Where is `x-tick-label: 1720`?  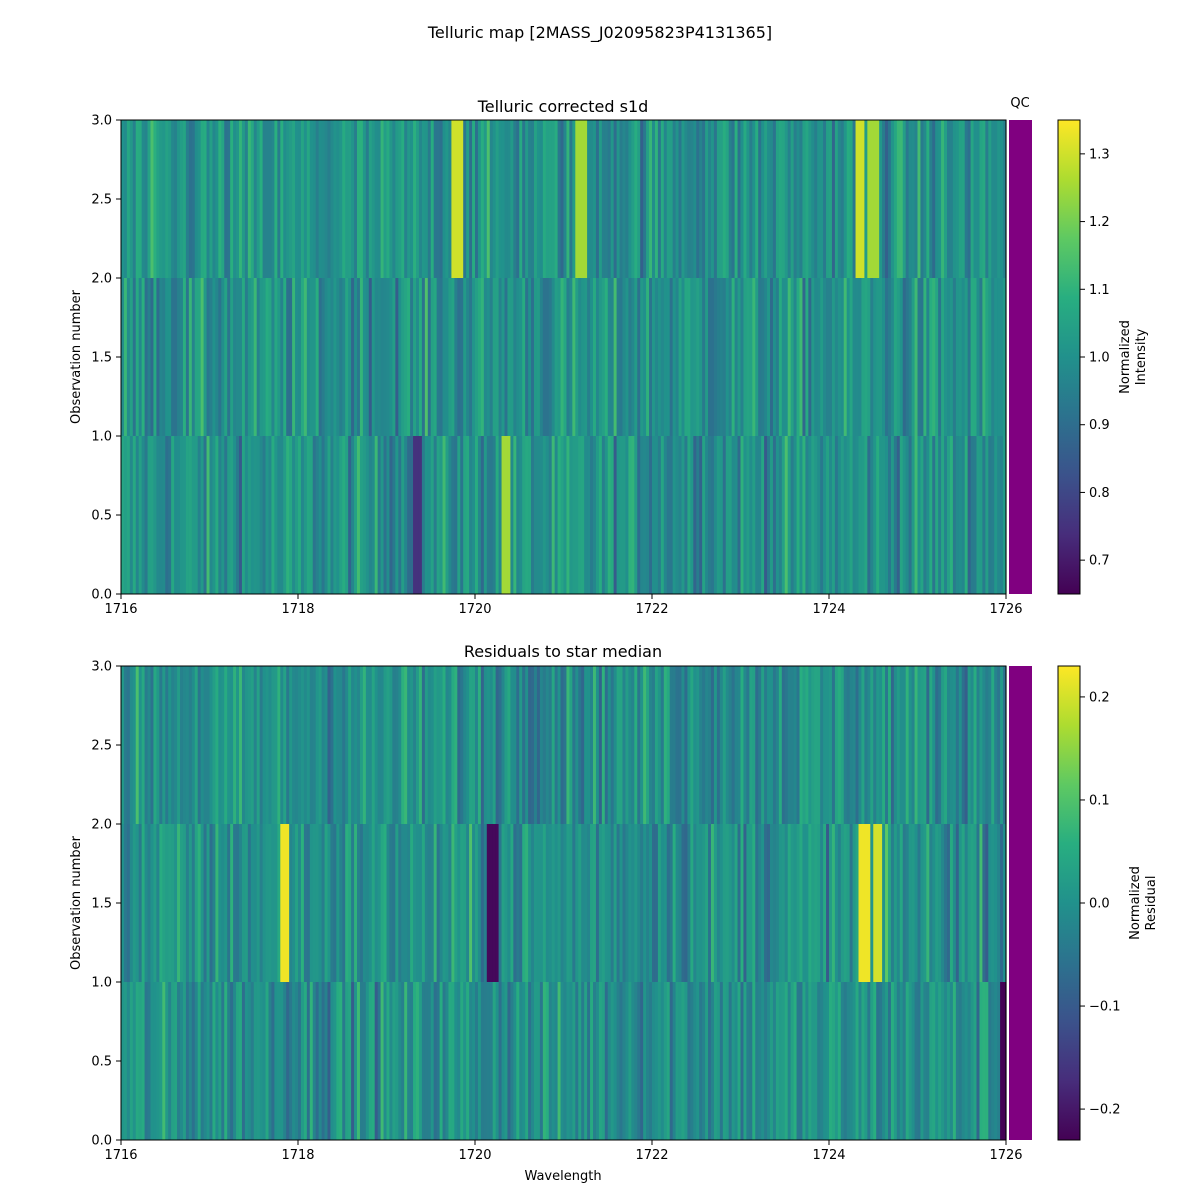
x-tick-label: 1720 is located at coordinates (474, 609).